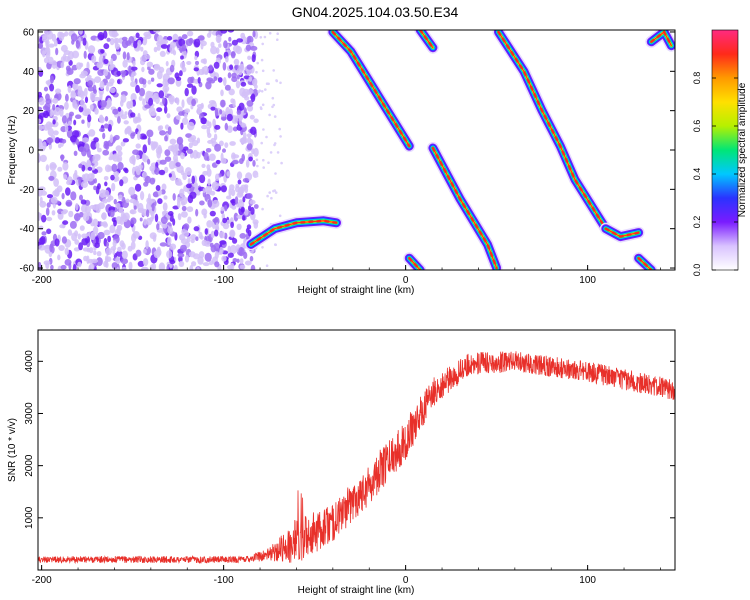 Image resolution: width=750 pixels, height=600 pixels. I want to click on y-tick-label: 3000, so click(29, 413).